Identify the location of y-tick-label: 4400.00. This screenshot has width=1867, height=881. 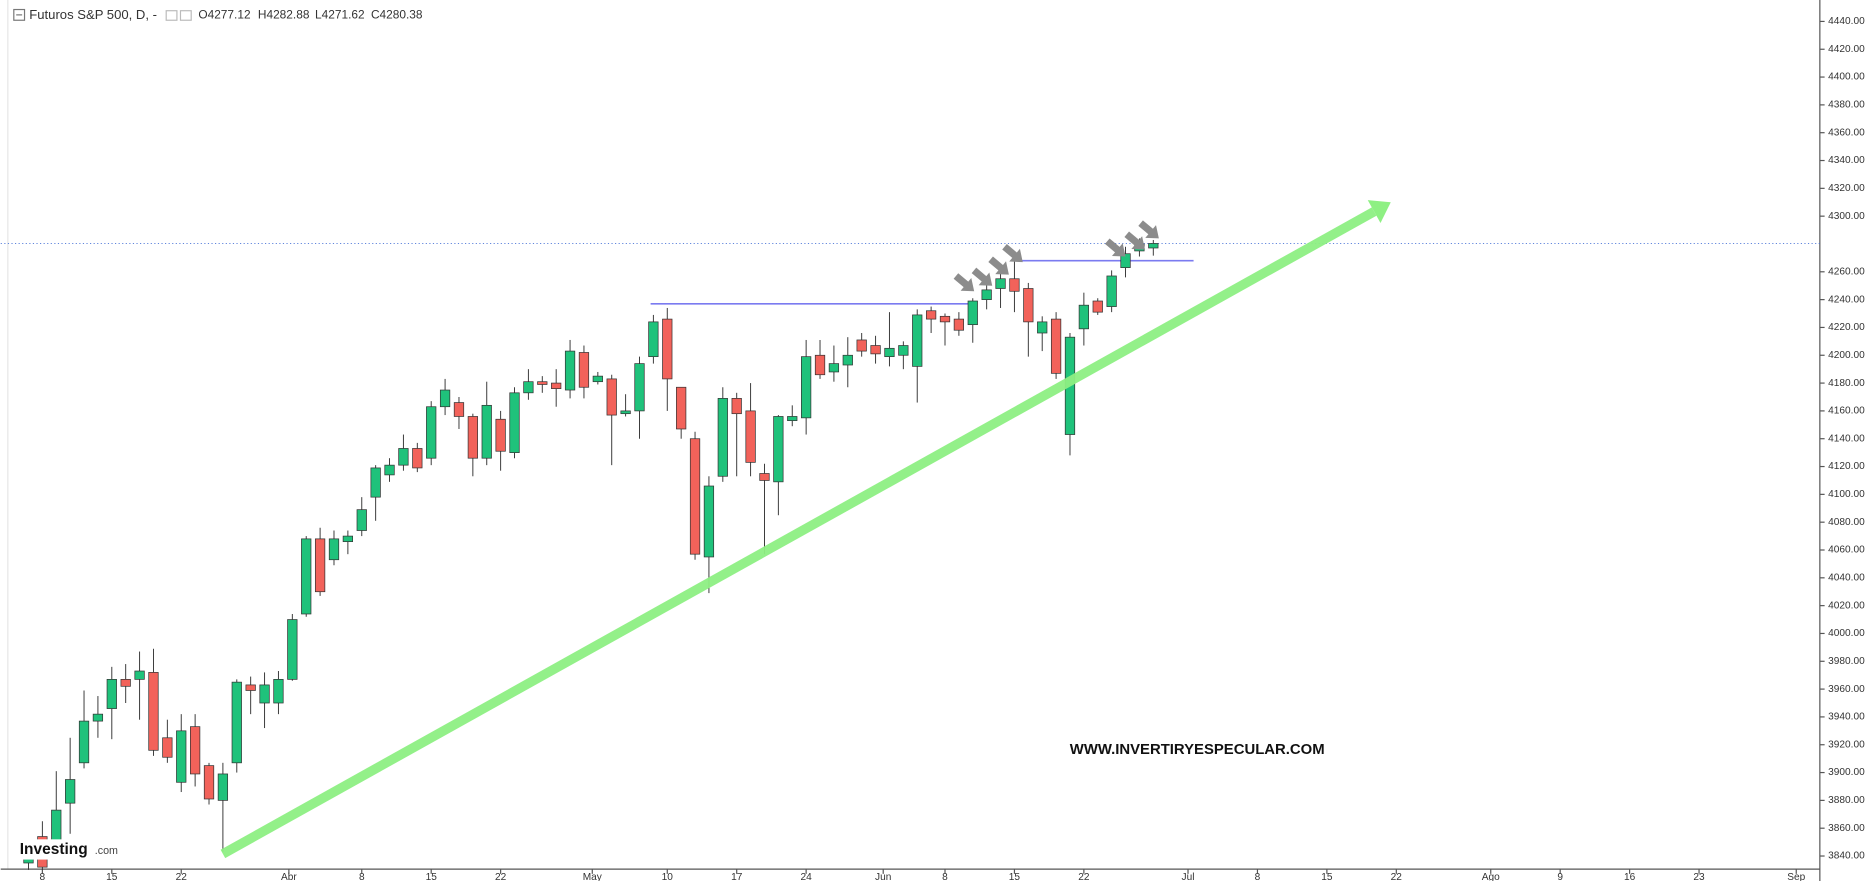
(1846, 77).